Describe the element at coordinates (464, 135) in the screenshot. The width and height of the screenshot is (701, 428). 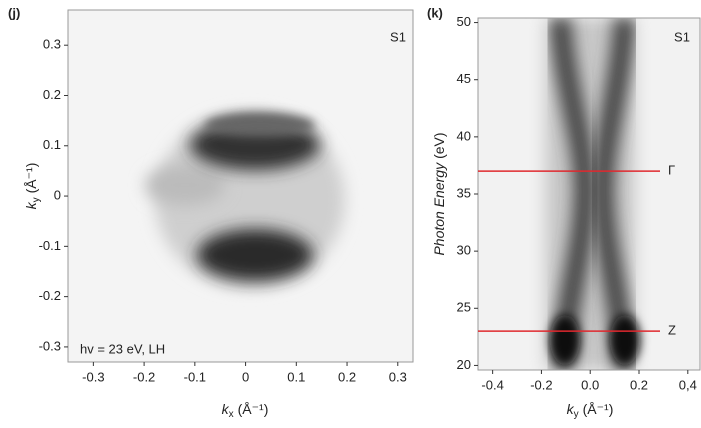
I see `y-tick-label: 40` at that location.